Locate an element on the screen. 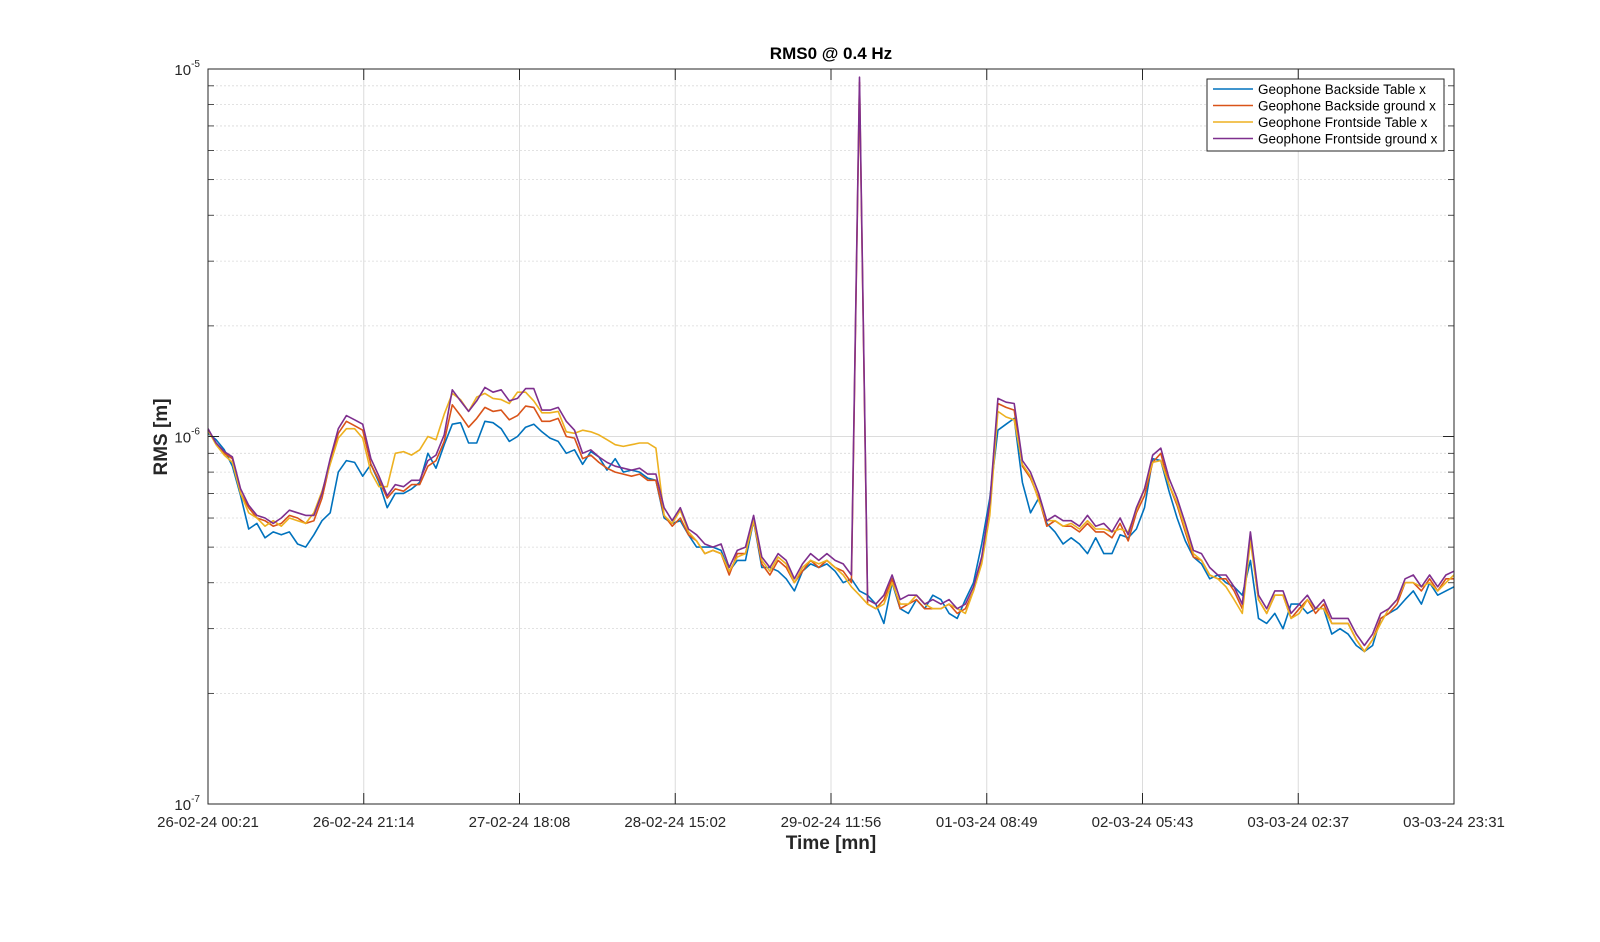  y-tick-label: 10⁻⁵ is located at coordinates (187, 69).